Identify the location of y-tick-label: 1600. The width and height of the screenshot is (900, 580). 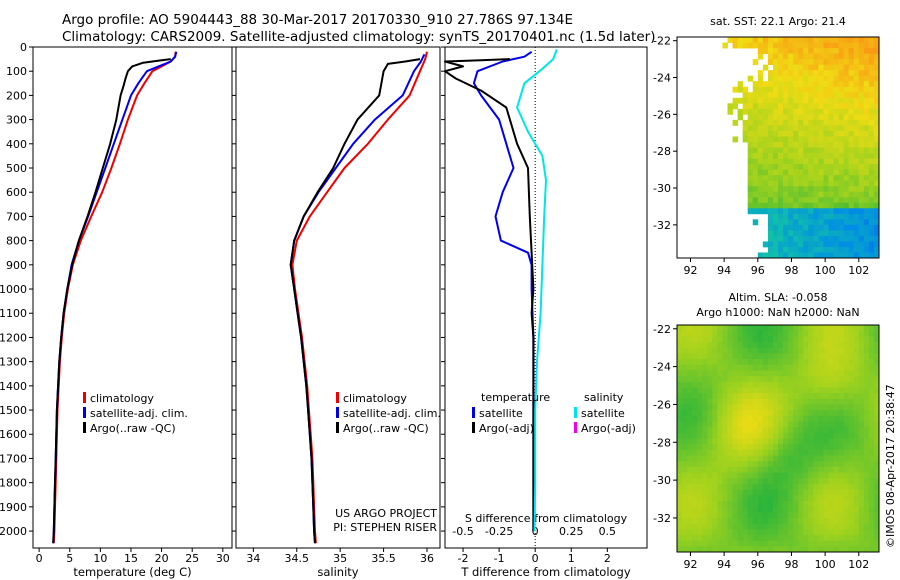
(13, 434).